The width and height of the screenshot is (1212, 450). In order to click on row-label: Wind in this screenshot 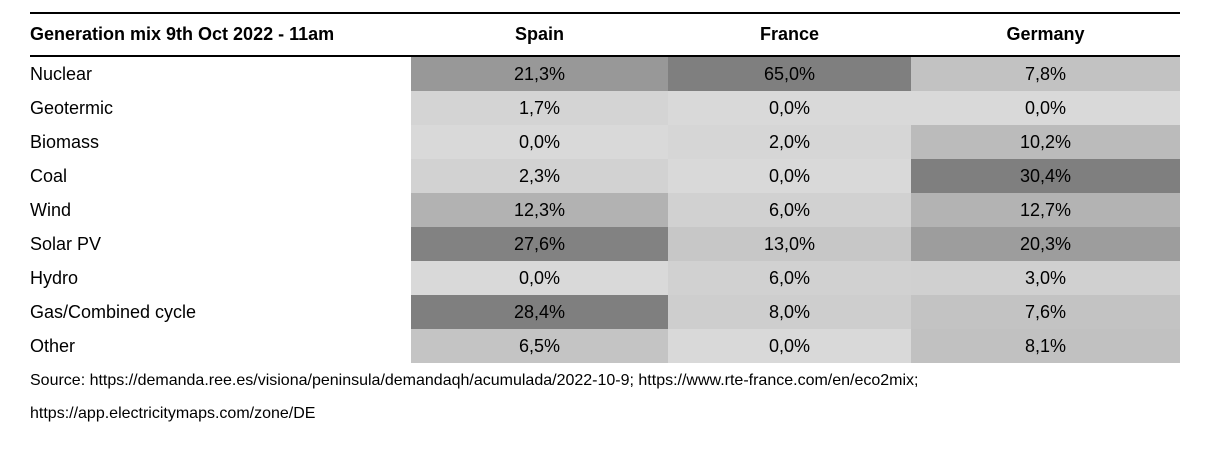, I will do `click(220, 210)`.